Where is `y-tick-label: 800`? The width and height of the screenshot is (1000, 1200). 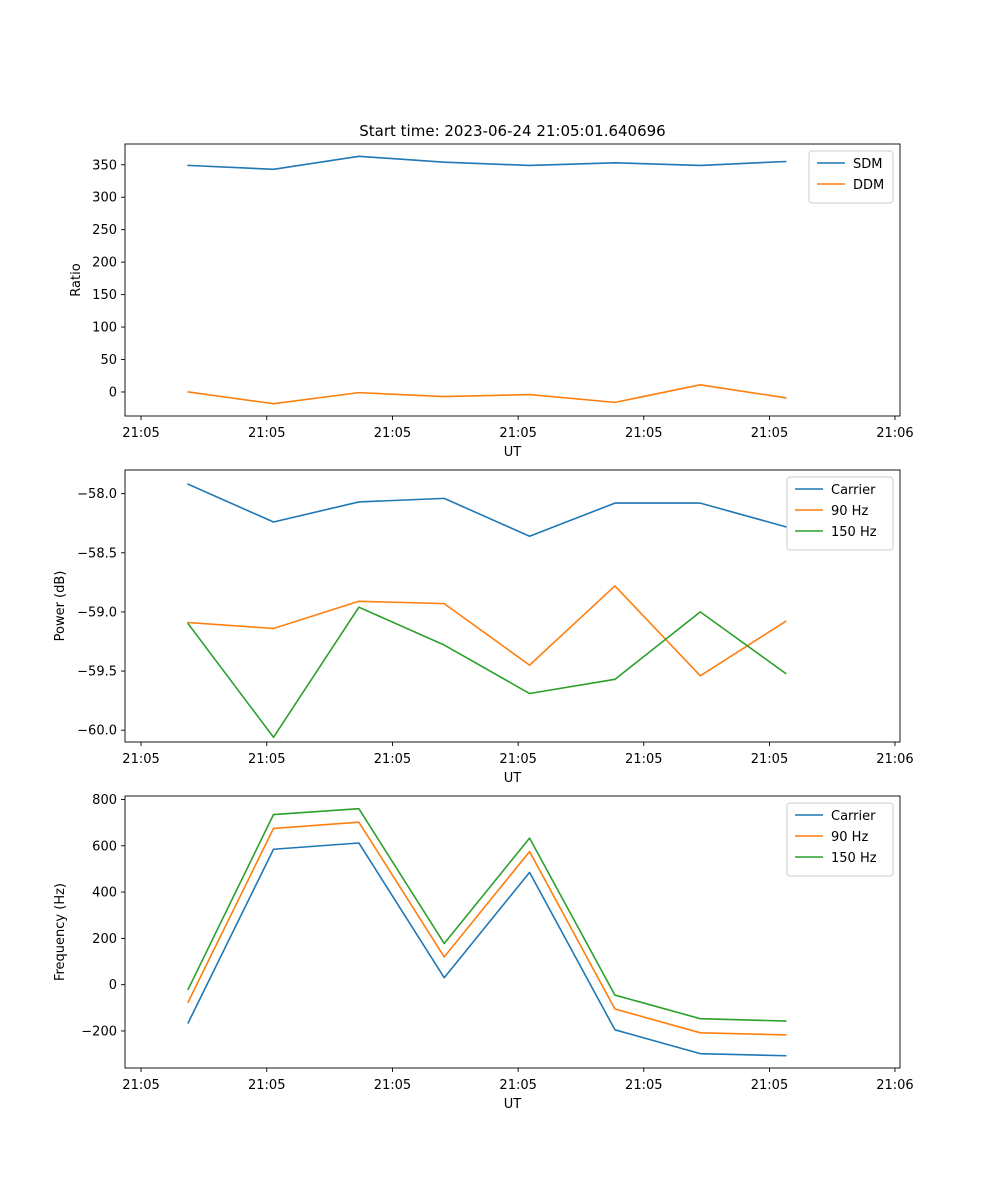
y-tick-label: 800 is located at coordinates (104, 800).